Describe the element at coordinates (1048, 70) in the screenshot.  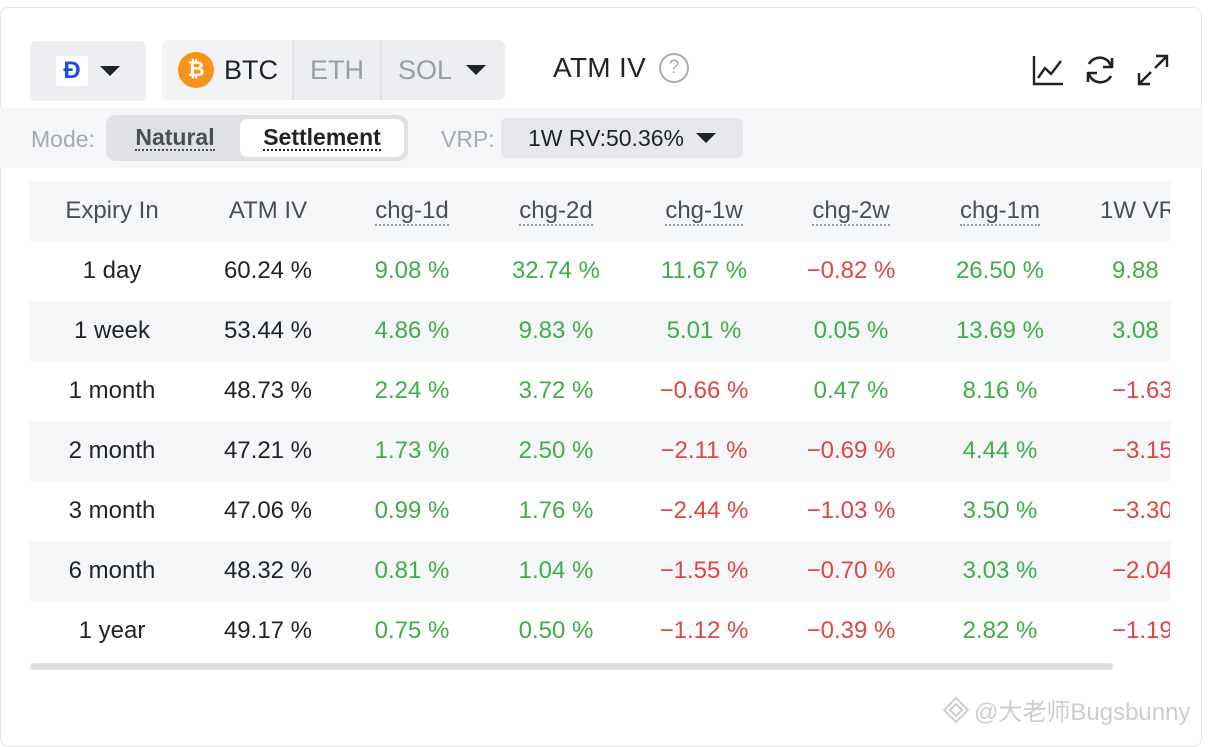
I see `line-chart-icon` at that location.